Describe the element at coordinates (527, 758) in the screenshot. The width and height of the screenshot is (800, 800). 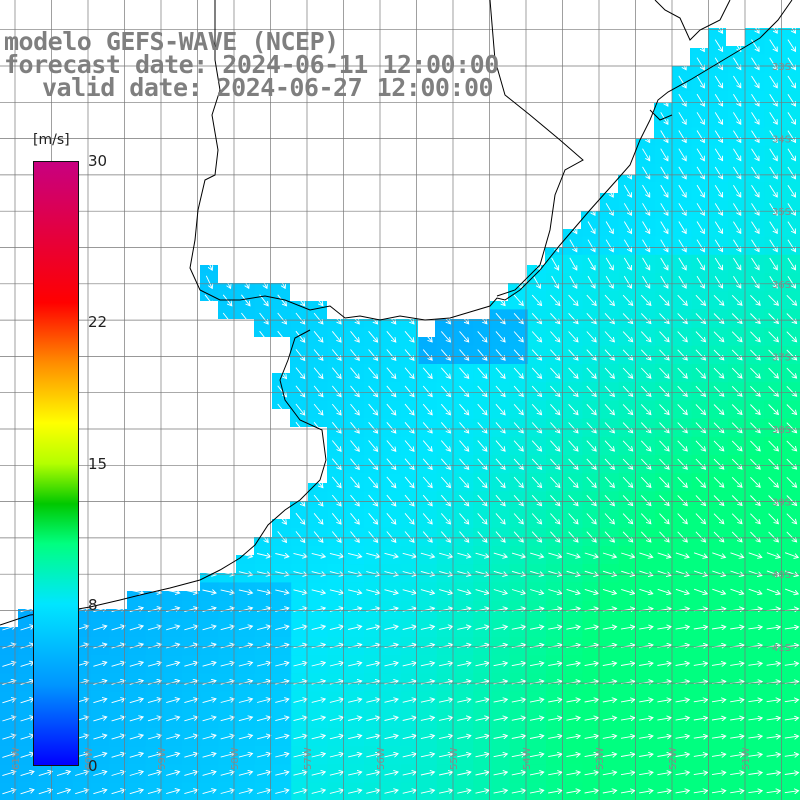
I see `longitude-label: 54W` at that location.